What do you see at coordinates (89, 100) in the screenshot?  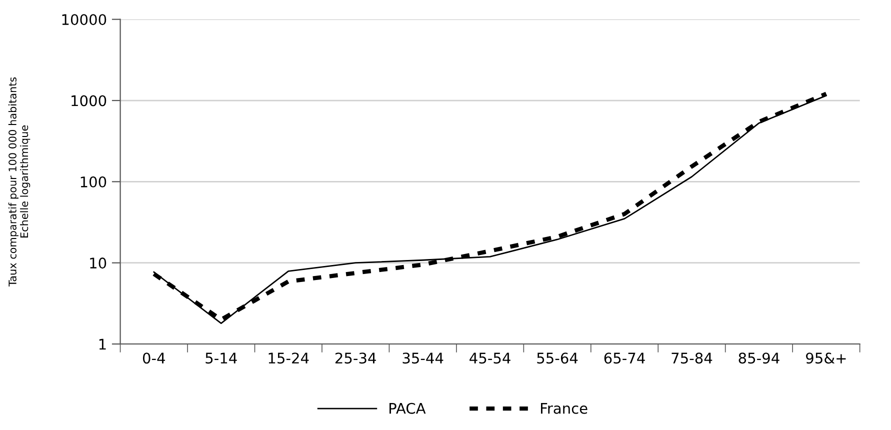 I see `y-tick-label: 1000` at bounding box center [89, 100].